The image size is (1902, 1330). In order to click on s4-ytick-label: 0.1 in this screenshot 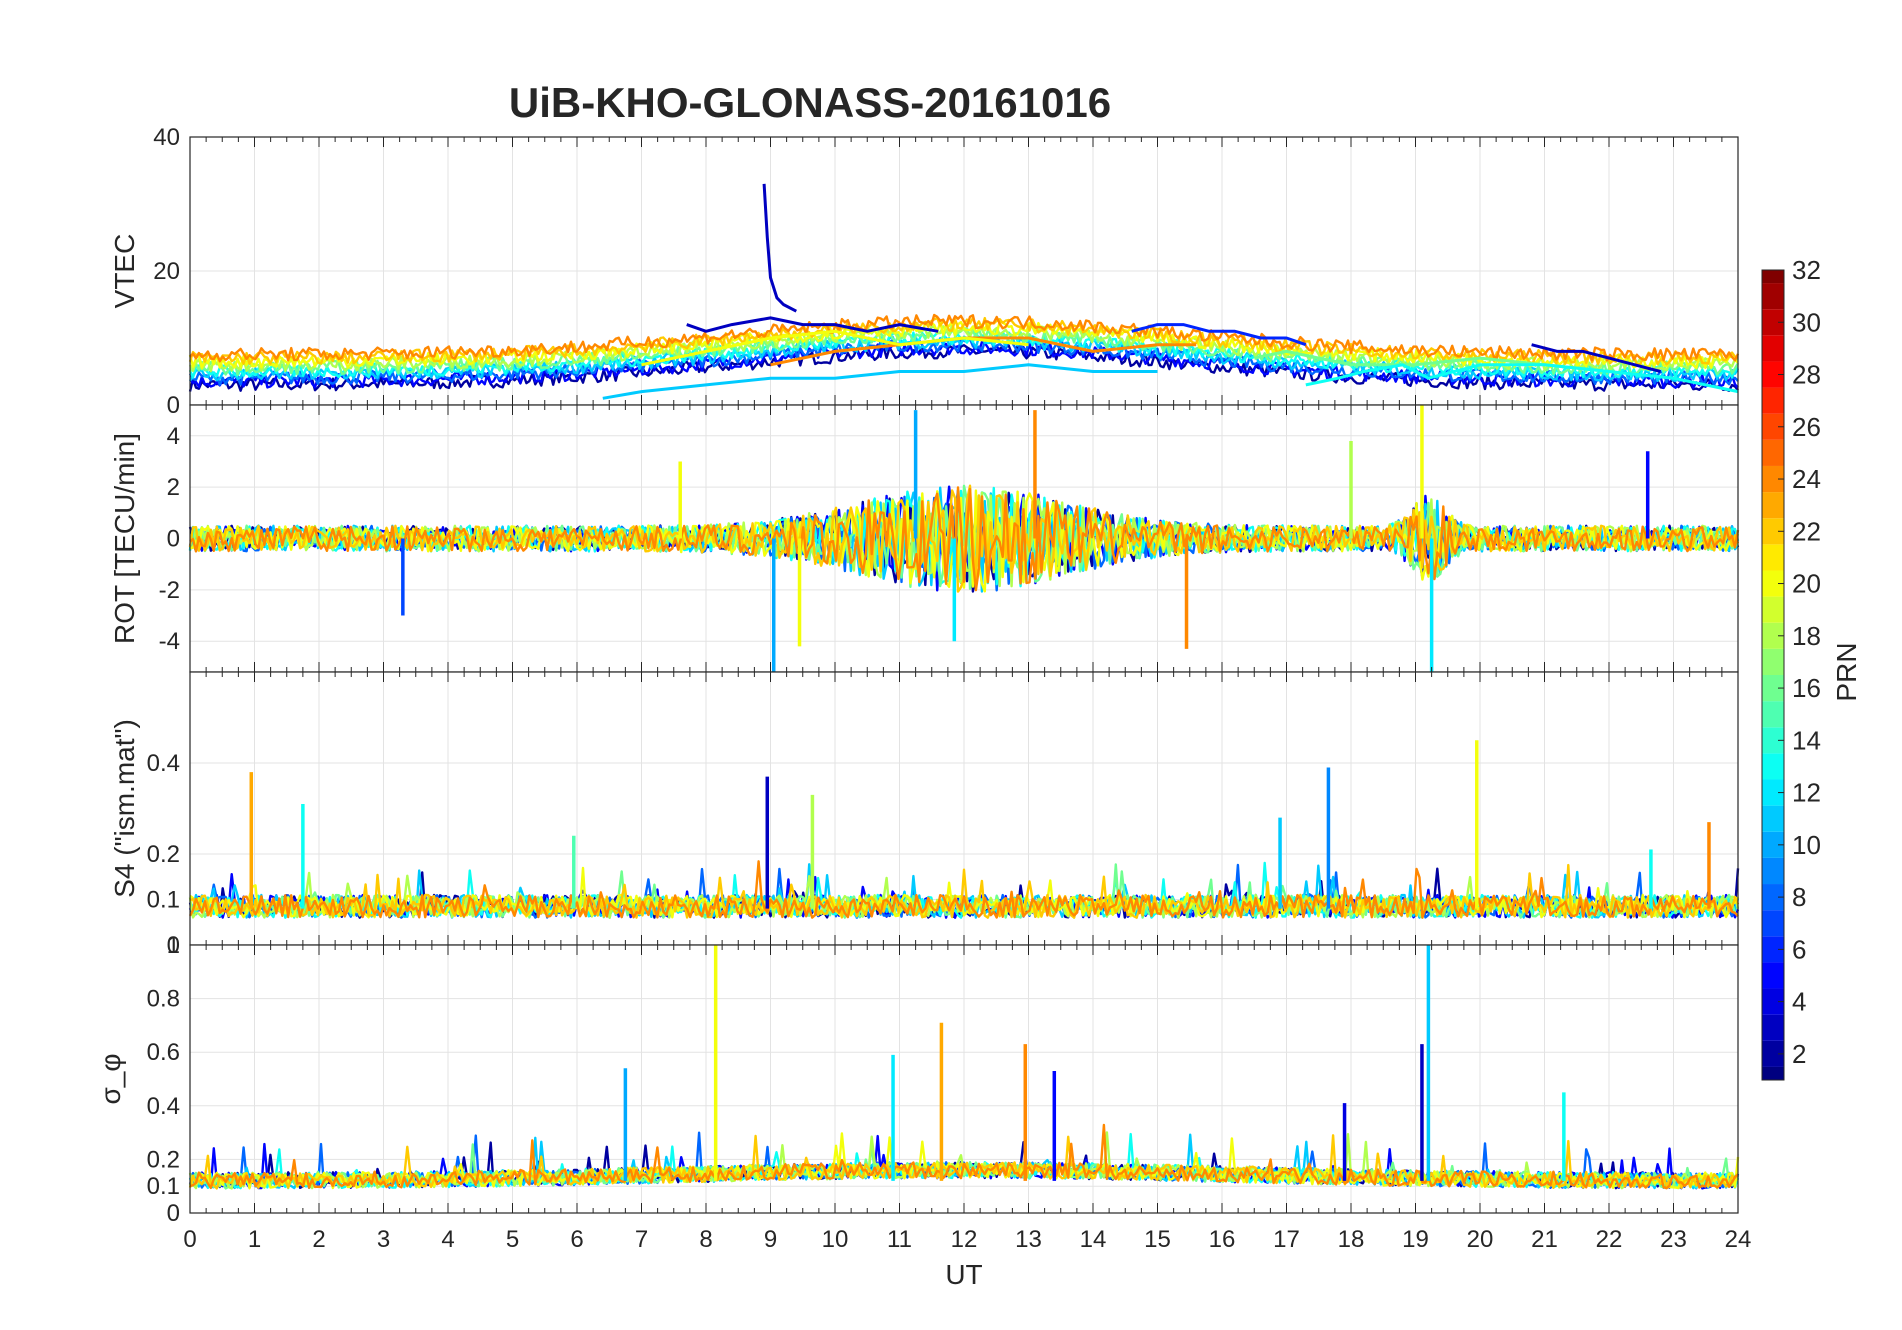, I will do `click(163, 900)`.